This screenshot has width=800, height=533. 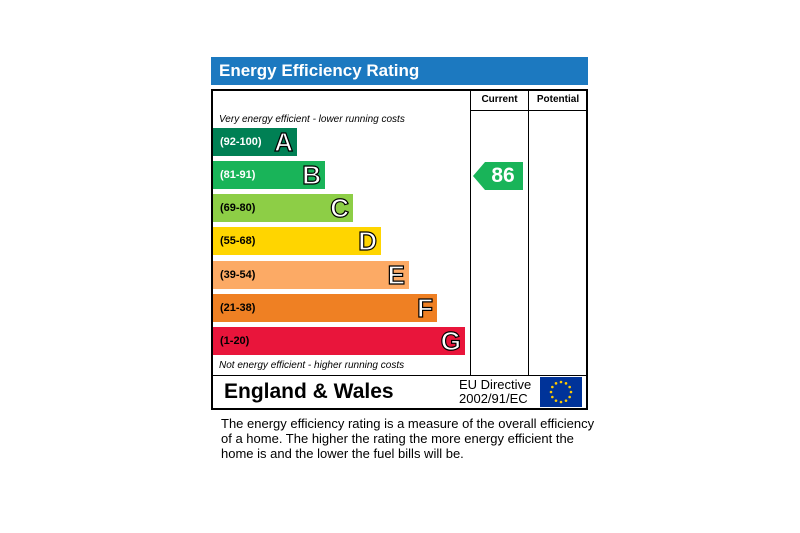 I want to click on rating-band-a: (92-100) A, so click(x=255, y=142).